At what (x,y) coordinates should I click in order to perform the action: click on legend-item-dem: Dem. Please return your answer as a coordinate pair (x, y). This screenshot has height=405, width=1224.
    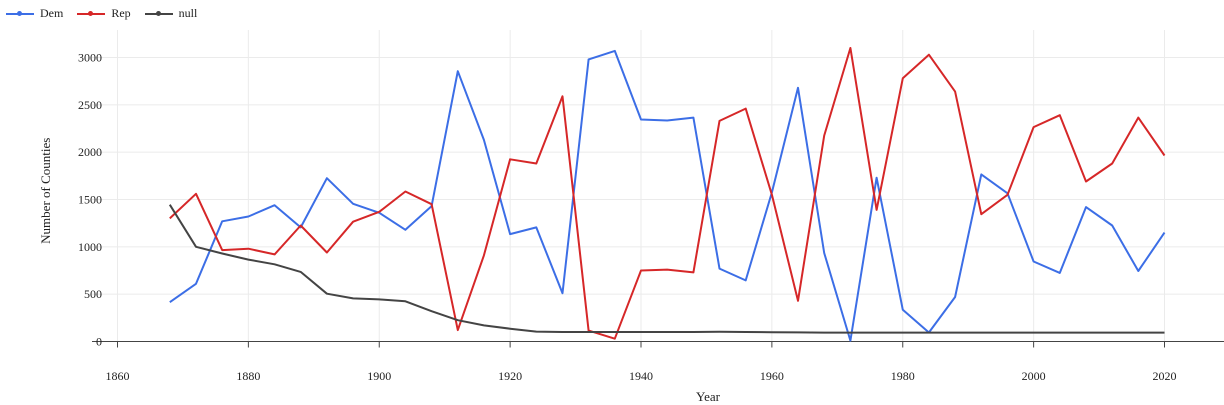
    Looking at the image, I should click on (34, 13).